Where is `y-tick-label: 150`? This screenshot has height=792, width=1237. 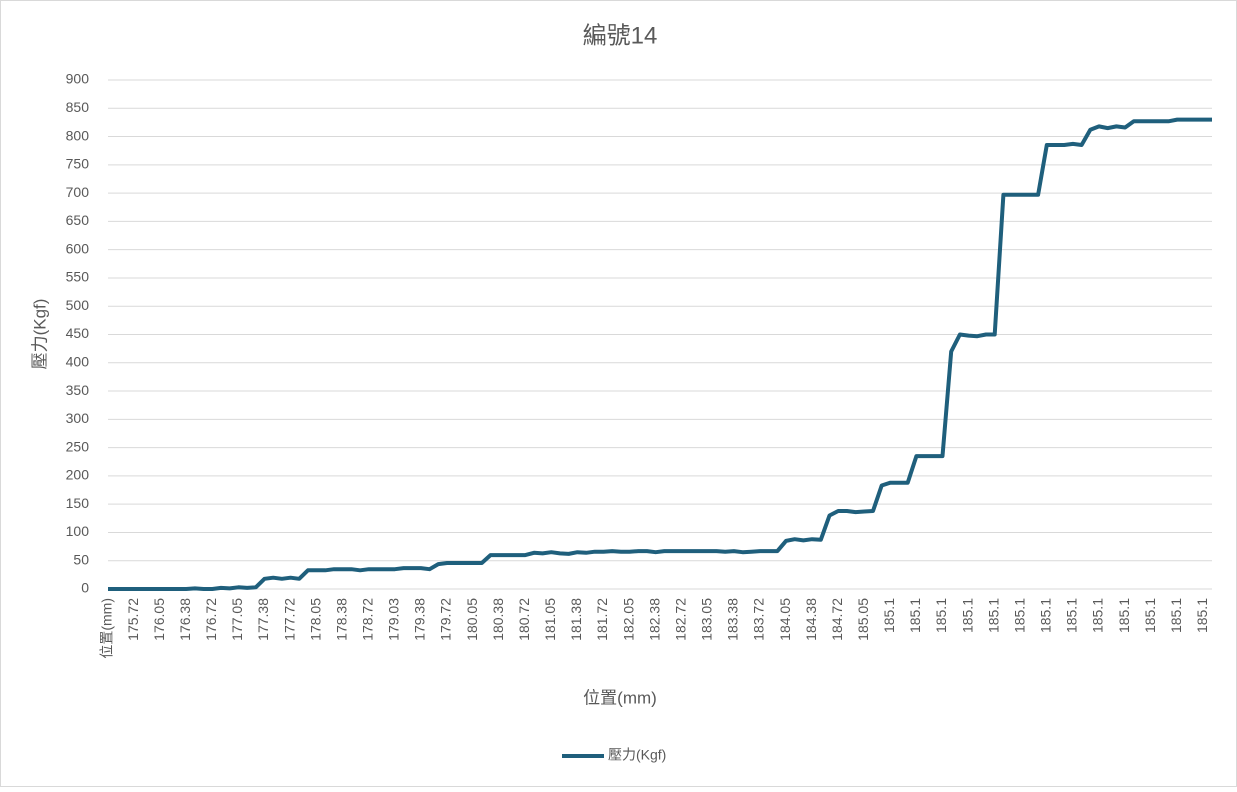 y-tick-label: 150 is located at coordinates (78, 503).